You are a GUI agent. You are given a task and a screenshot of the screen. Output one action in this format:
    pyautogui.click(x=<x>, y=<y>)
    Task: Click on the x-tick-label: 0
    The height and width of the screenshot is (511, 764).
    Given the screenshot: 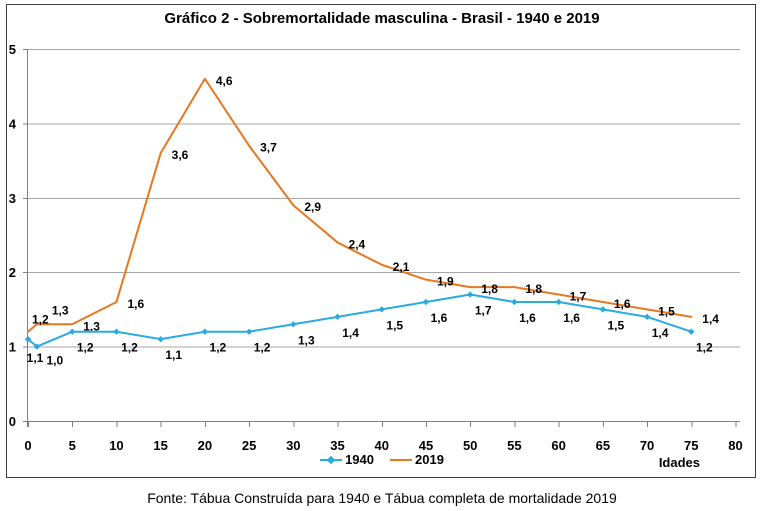 What is the action you would take?
    pyautogui.click(x=27, y=445)
    